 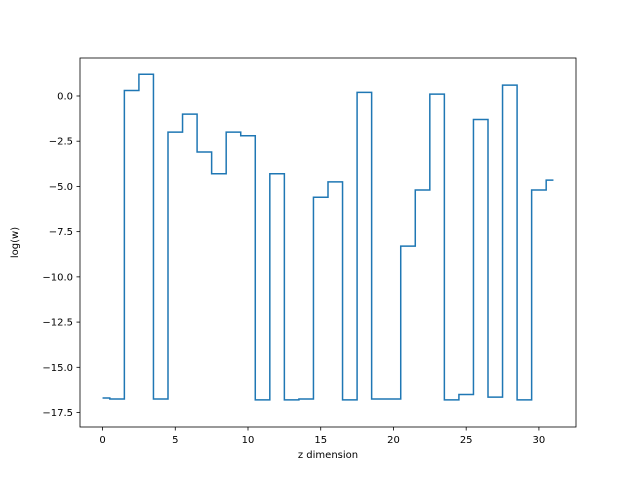 I want to click on x-tick-label: 15, so click(x=320, y=440).